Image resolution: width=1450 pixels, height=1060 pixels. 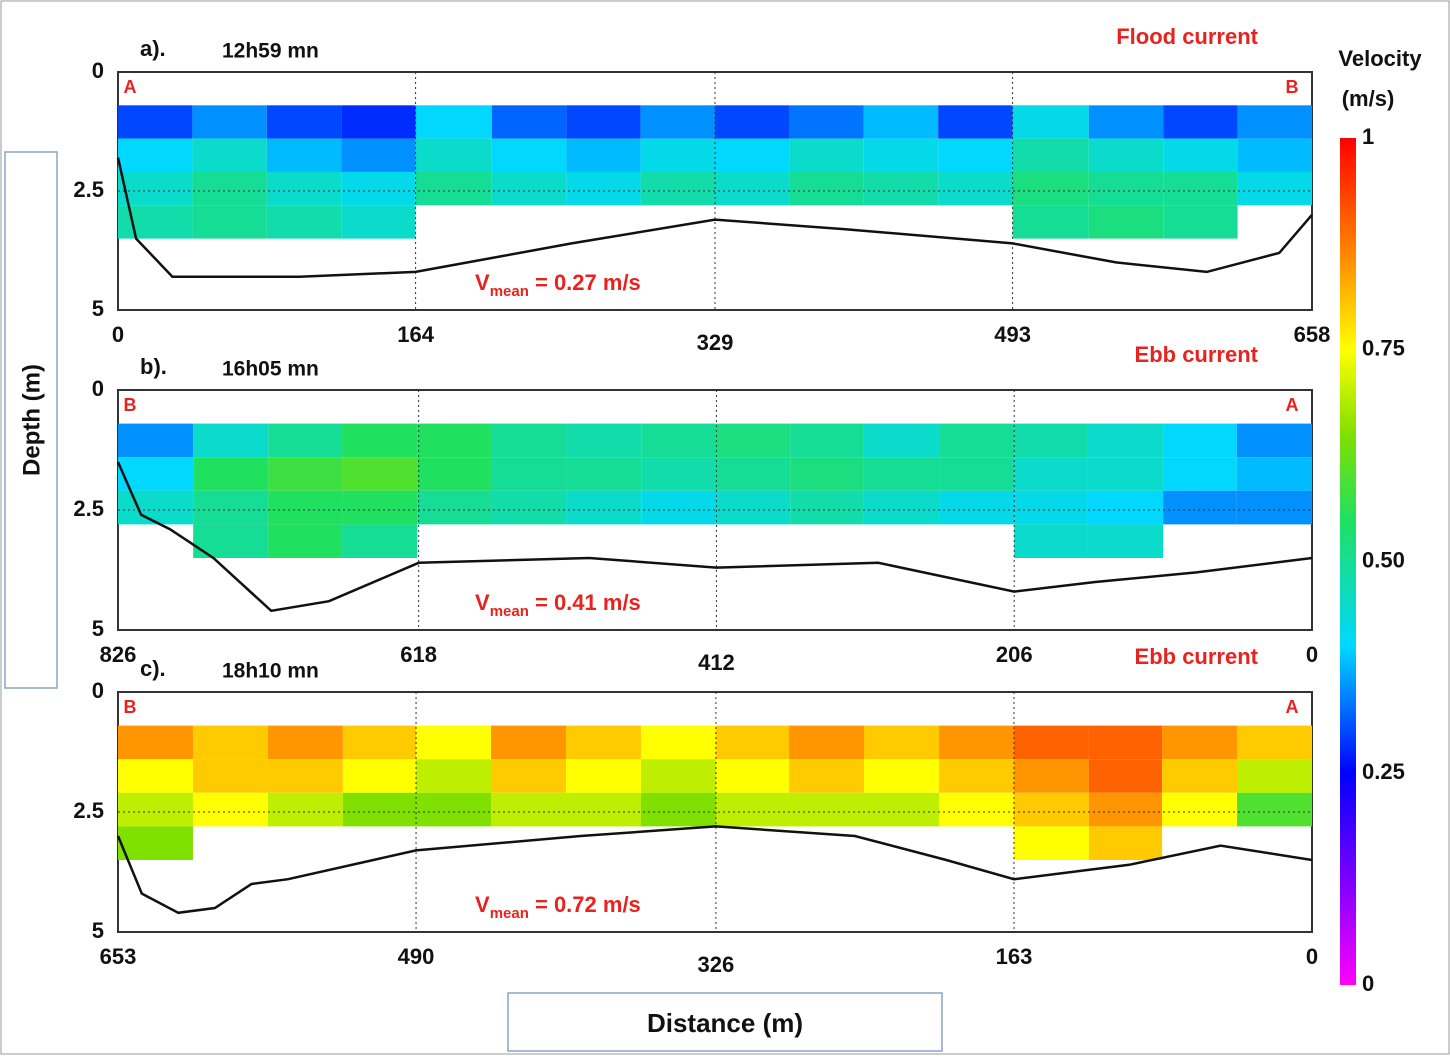 I want to click on x-tick-label: 826, so click(x=118, y=654).